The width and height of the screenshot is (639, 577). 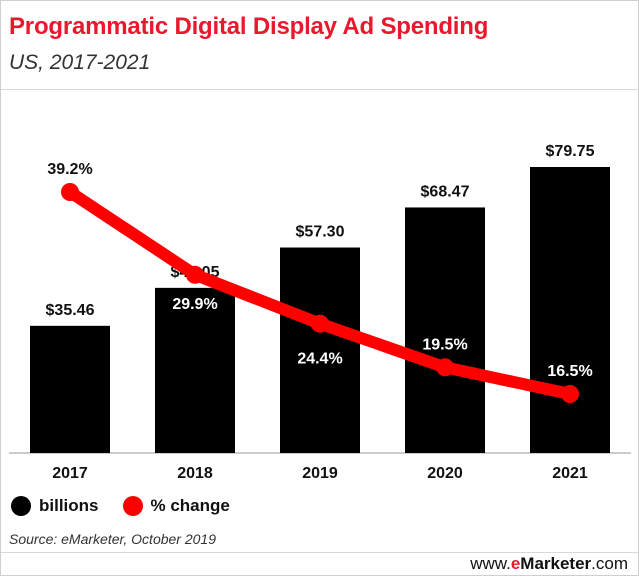 I want to click on bar-2020, so click(x=445, y=330).